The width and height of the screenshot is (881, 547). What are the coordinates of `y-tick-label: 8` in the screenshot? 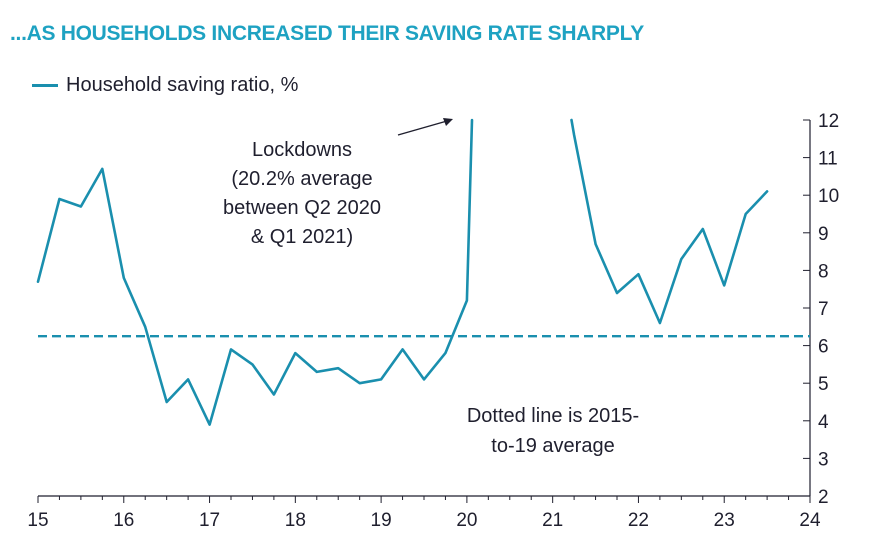 It's located at (823, 271).